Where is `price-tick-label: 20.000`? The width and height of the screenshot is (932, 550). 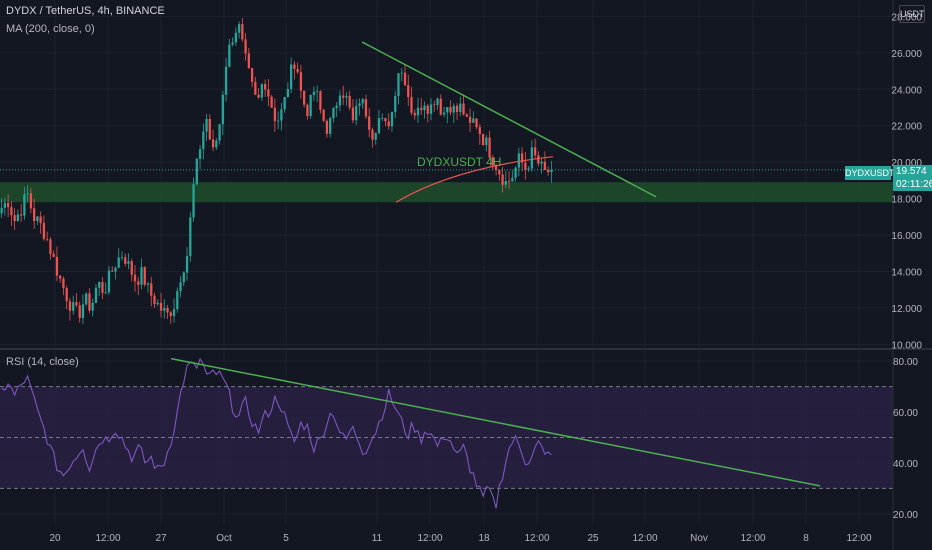 price-tick-label: 20.000 is located at coordinates (906, 163).